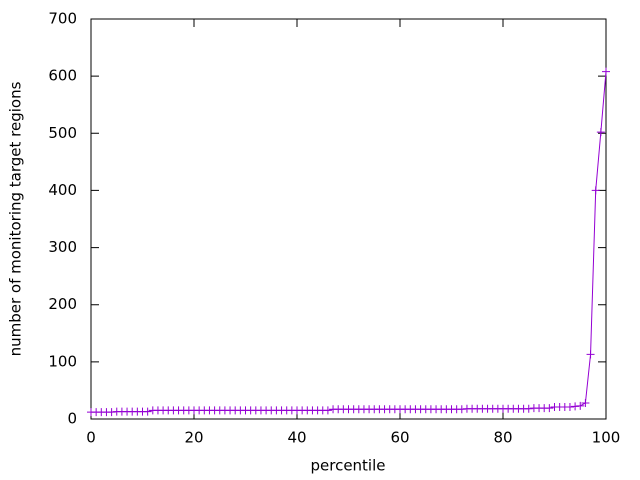 The height and width of the screenshot is (480, 640). Describe the element at coordinates (62, 361) in the screenshot. I see `y-tick-label: 100` at that location.